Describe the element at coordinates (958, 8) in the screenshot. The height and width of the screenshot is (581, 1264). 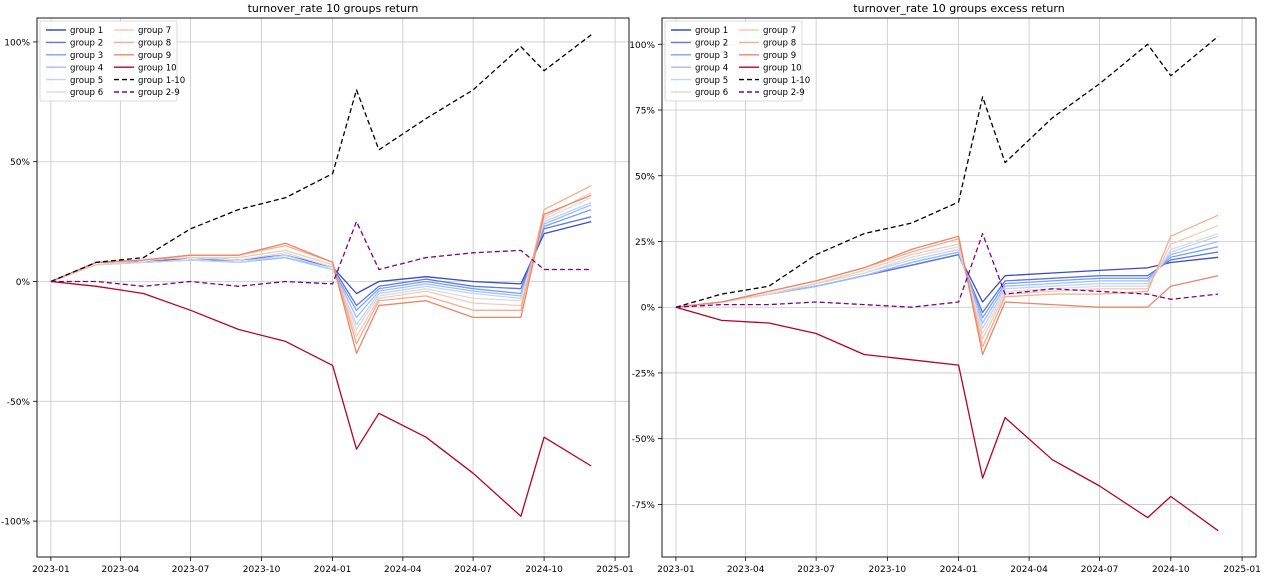
I see `chart-title: turnover_rate 10 groups excess return` at that location.